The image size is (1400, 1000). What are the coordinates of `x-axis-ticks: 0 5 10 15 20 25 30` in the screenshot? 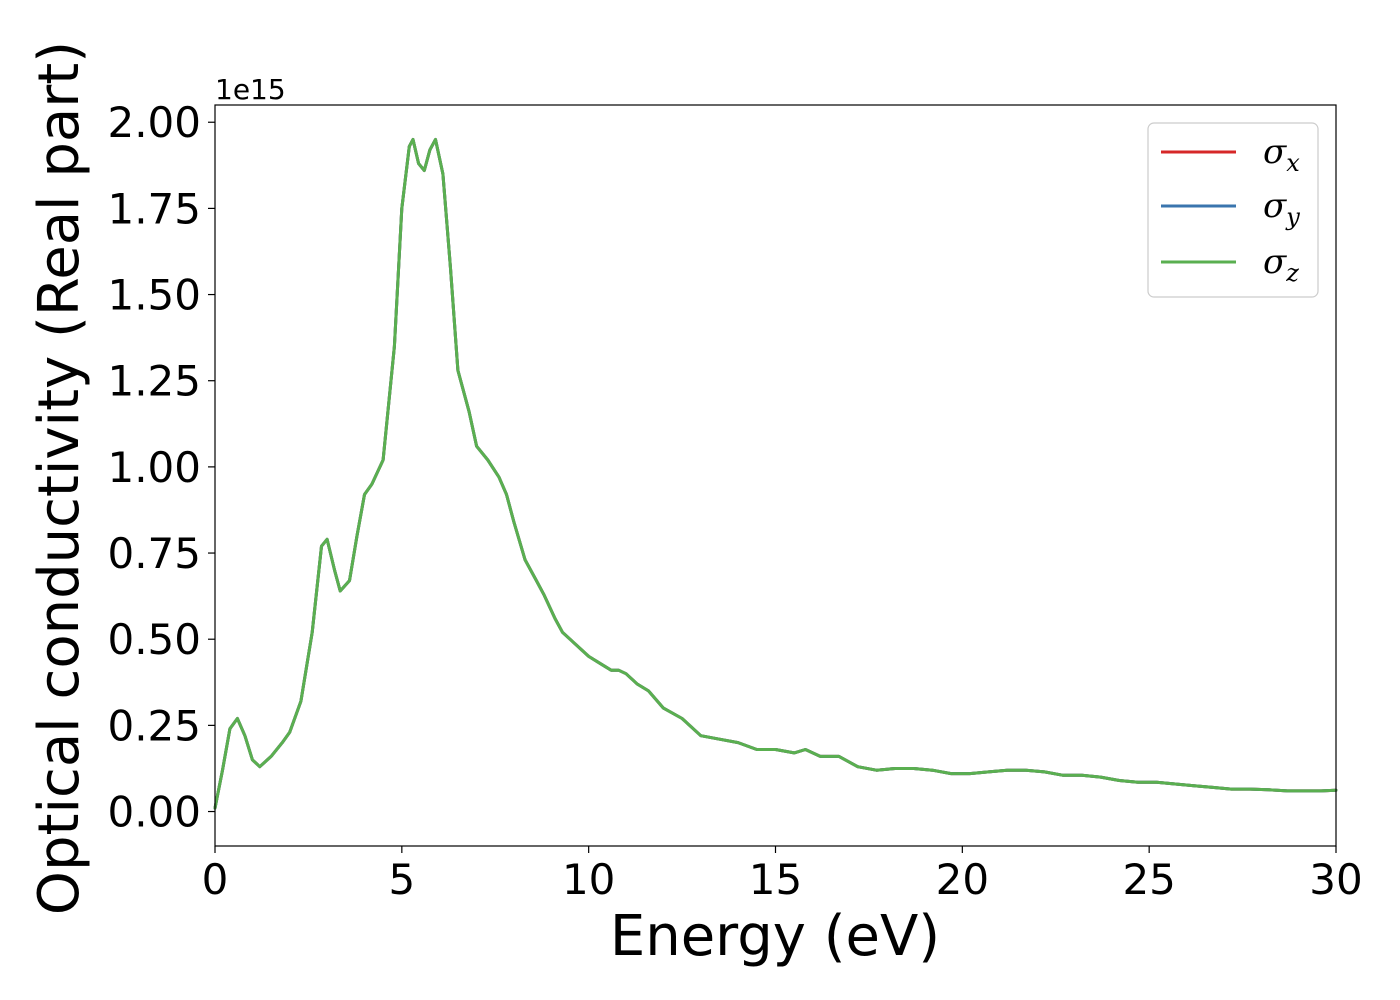 It's located at (782, 875).